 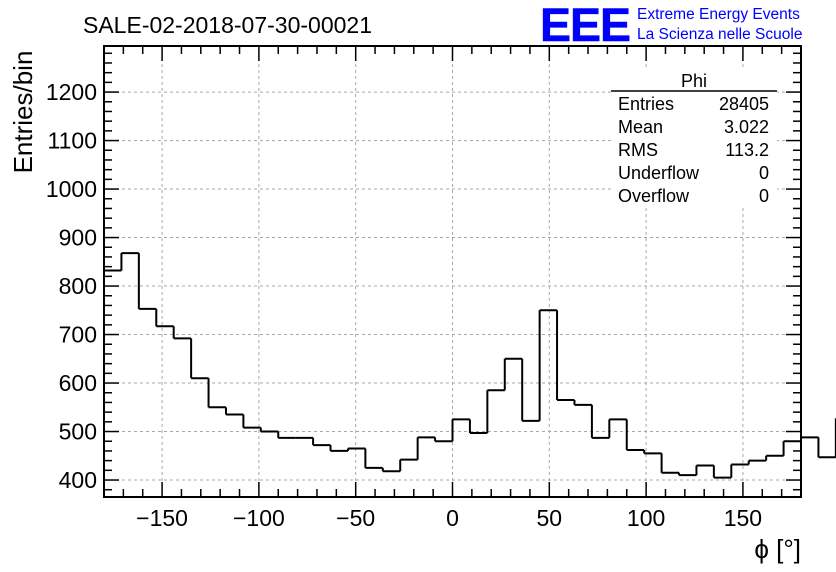 I want to click on x-tick-label: 100, so click(x=646, y=518).